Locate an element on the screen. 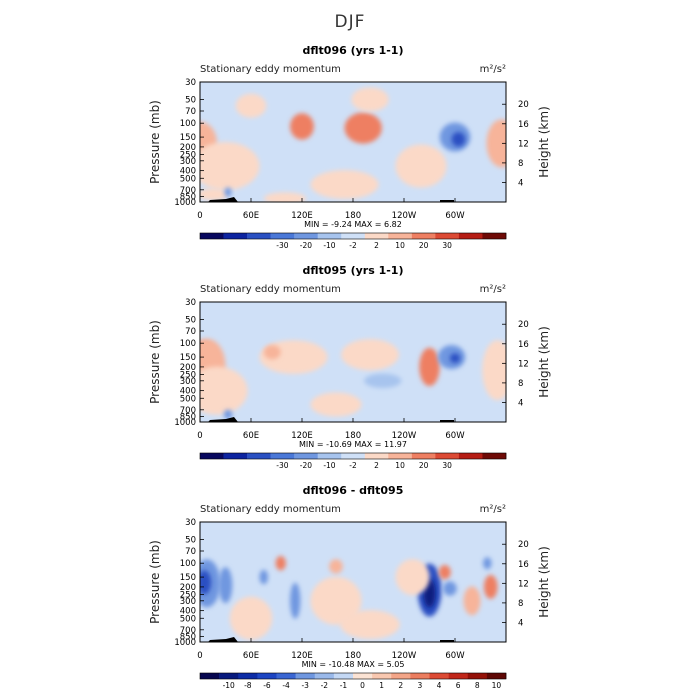 This screenshot has width=700, height=700. colorbar-label: 4 is located at coordinates (439, 685).